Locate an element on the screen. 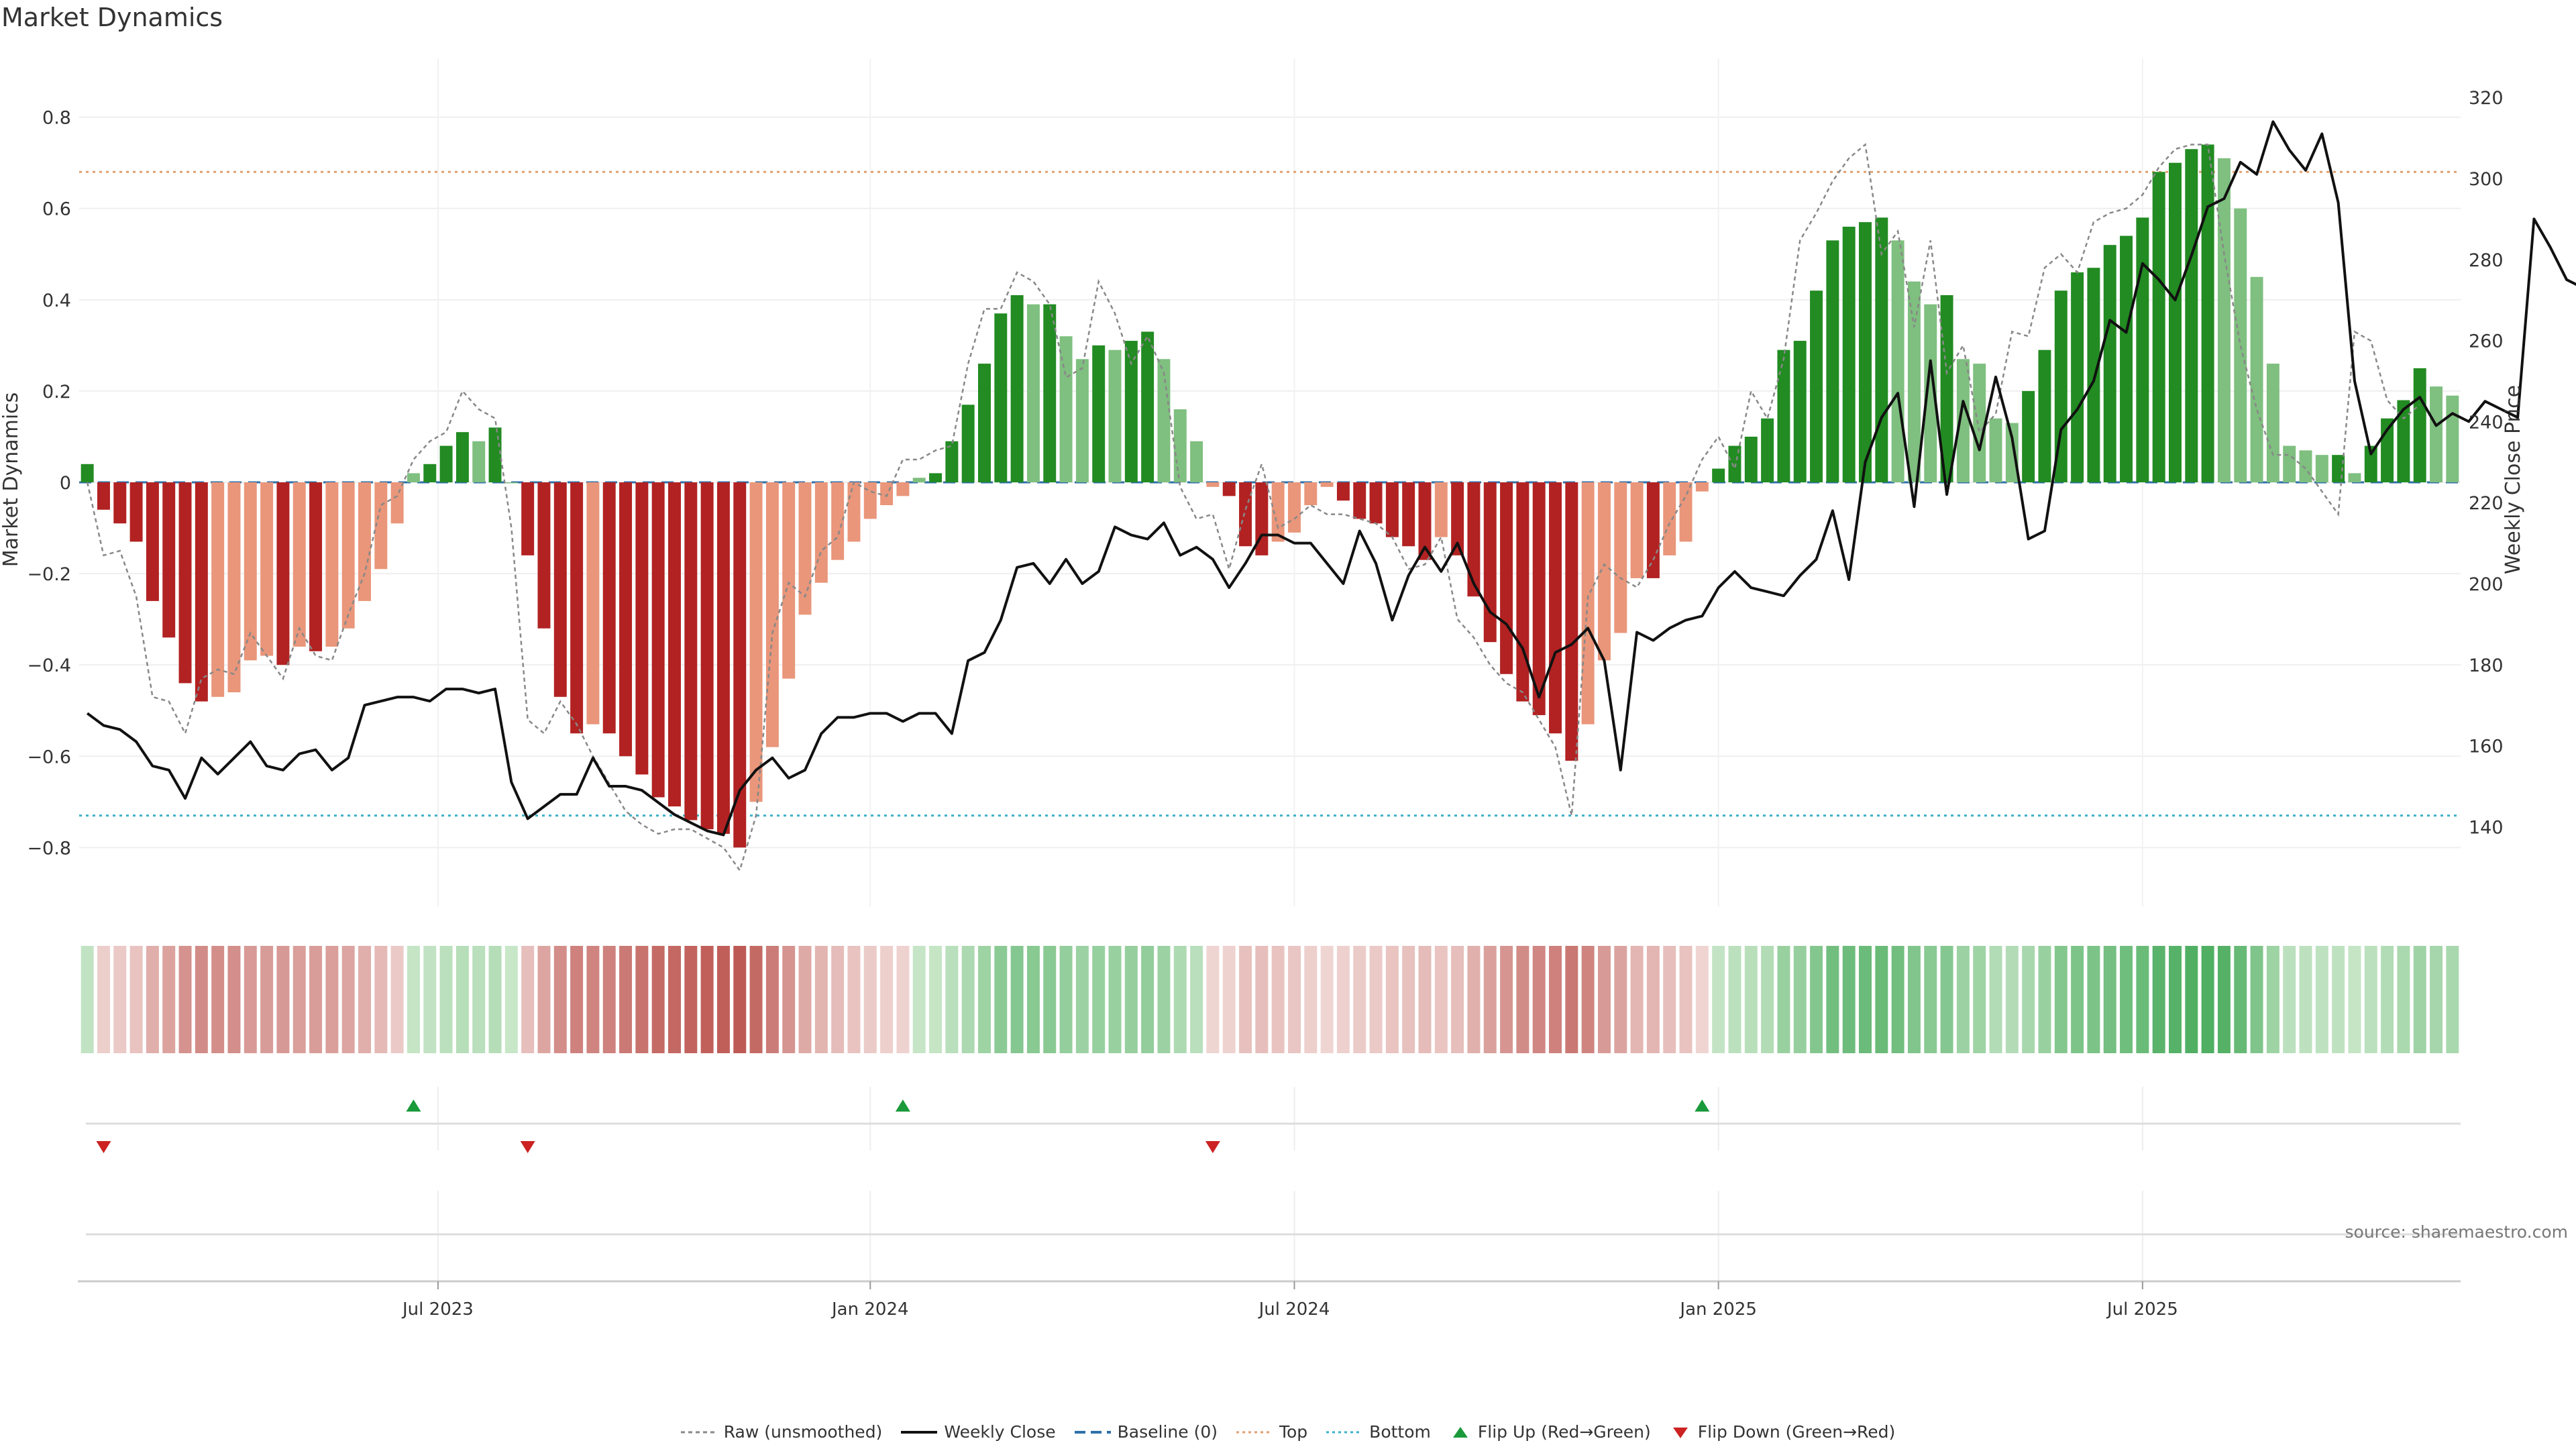 The width and height of the screenshot is (2576, 1449). legend-item-close-line: Weekly Close is located at coordinates (978, 1432).